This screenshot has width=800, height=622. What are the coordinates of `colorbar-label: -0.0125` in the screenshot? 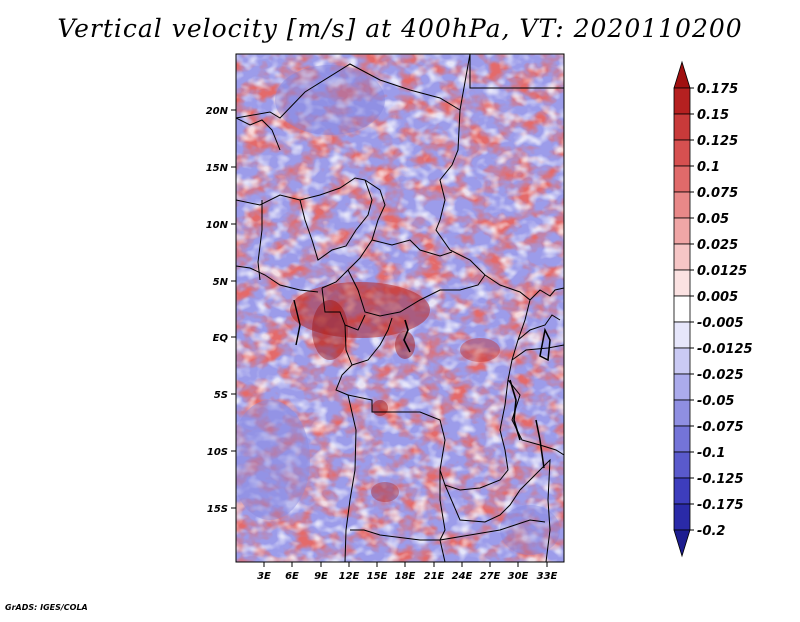 It's located at (725, 349).